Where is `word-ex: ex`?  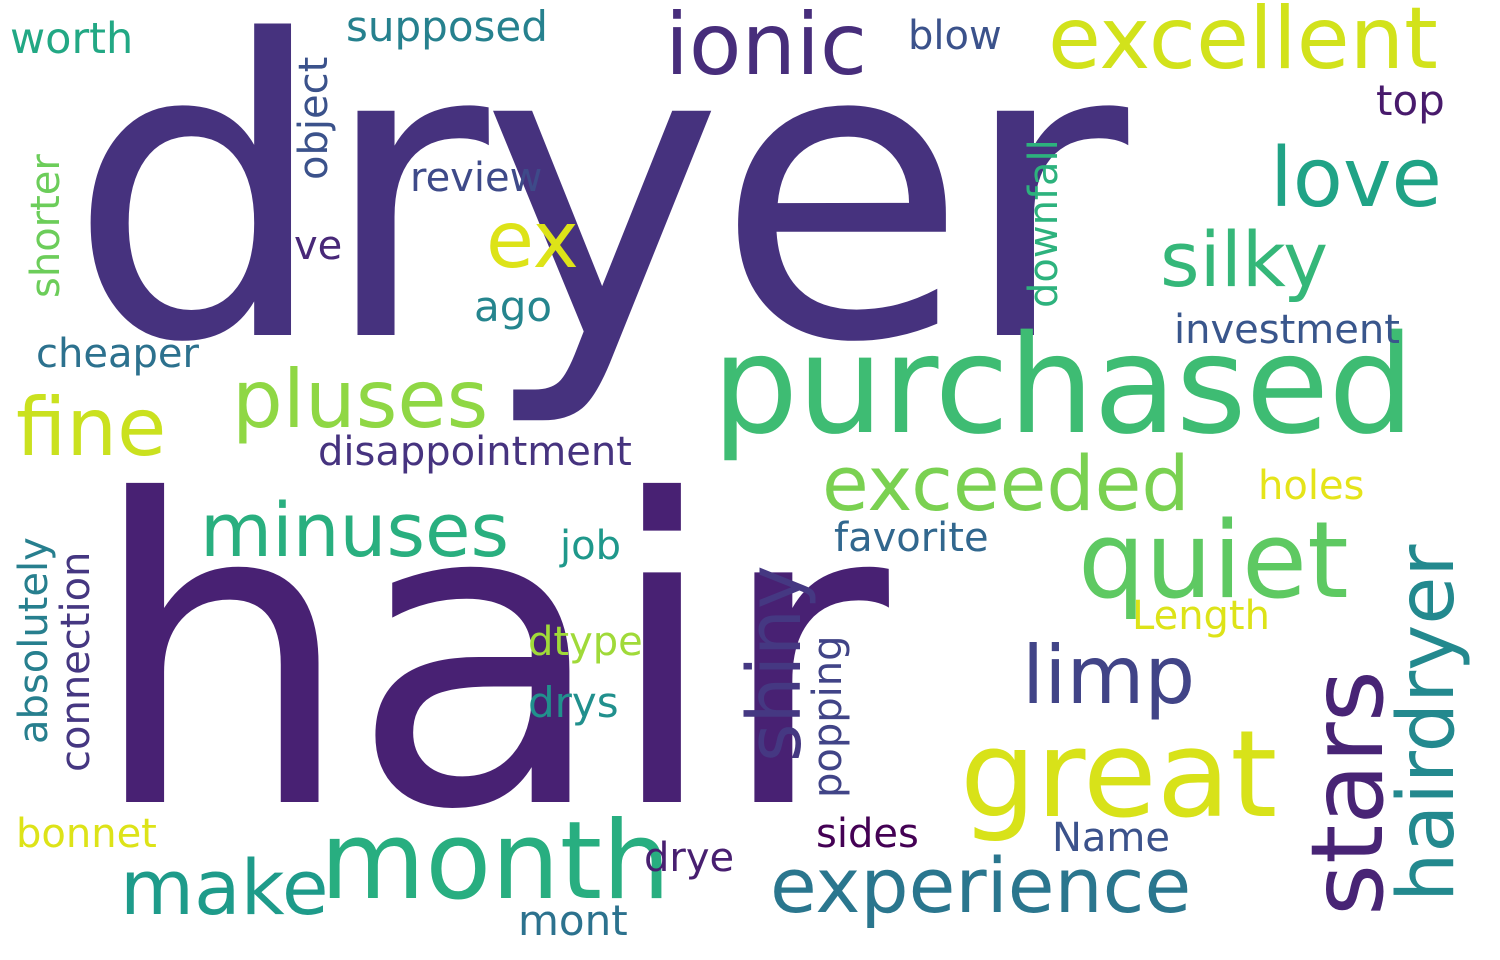
word-ex: ex is located at coordinates (532, 241).